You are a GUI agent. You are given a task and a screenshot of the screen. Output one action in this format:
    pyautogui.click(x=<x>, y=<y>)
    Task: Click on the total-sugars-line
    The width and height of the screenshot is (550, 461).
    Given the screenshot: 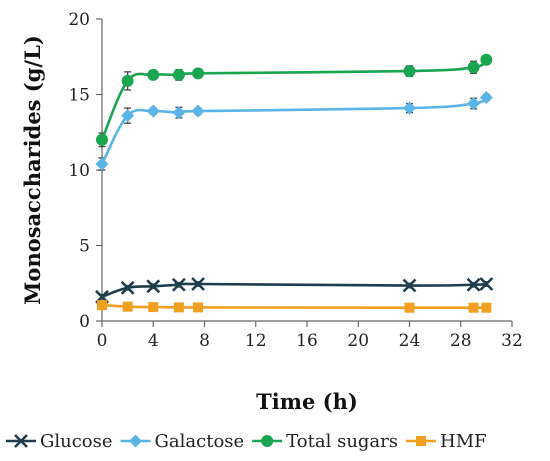 What is the action you would take?
    pyautogui.click(x=294, y=99)
    